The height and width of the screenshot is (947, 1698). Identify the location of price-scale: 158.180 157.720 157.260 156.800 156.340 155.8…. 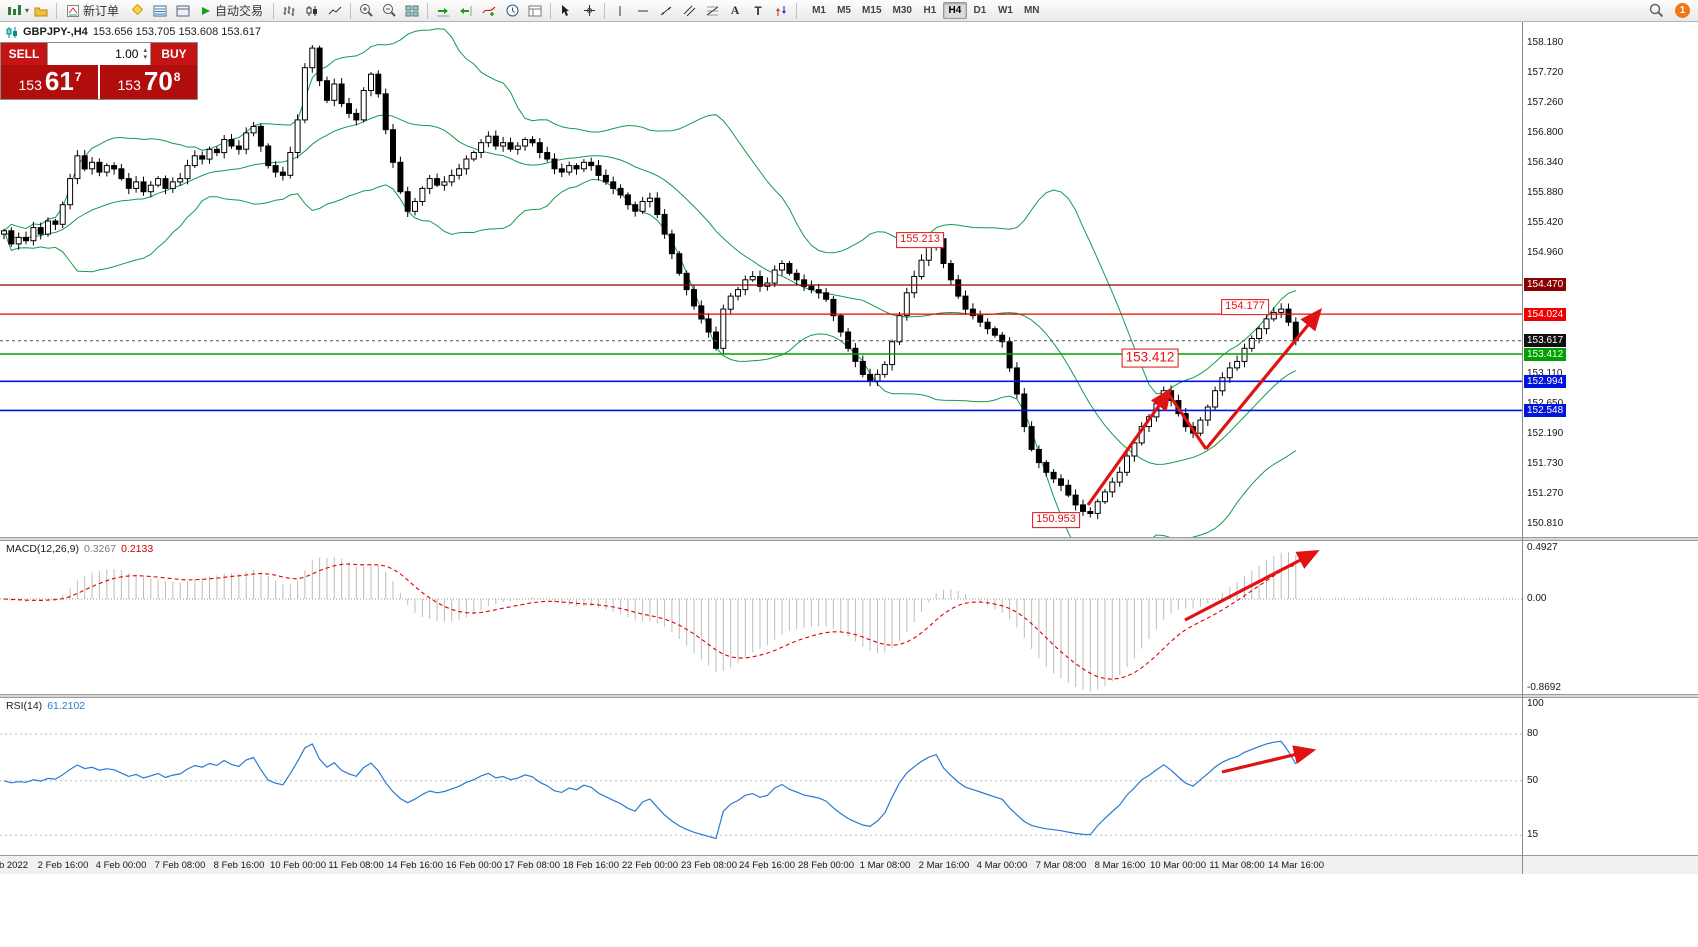
(1610, 279).